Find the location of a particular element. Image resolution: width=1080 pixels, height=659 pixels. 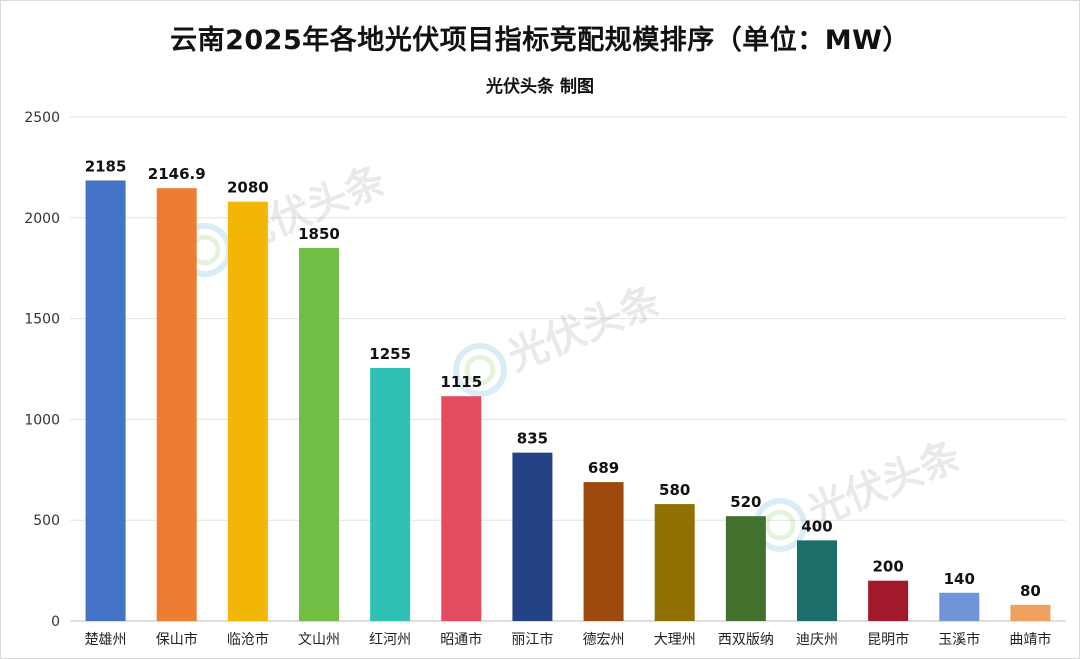

x-tick-label: 大理州 is located at coordinates (675, 640).